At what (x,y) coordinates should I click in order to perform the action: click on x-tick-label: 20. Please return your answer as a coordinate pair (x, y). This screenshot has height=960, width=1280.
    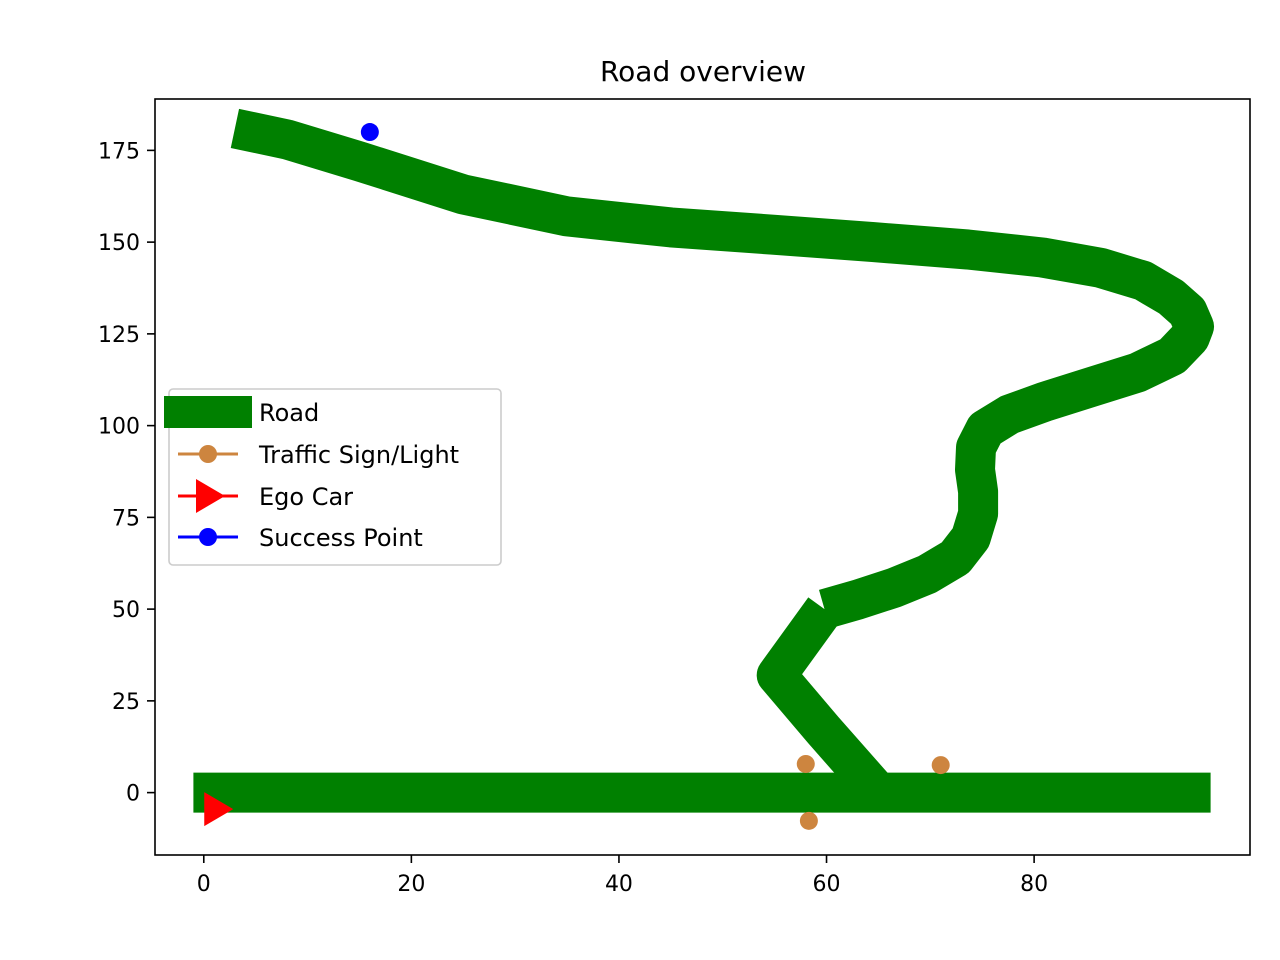
    Looking at the image, I should click on (411, 884).